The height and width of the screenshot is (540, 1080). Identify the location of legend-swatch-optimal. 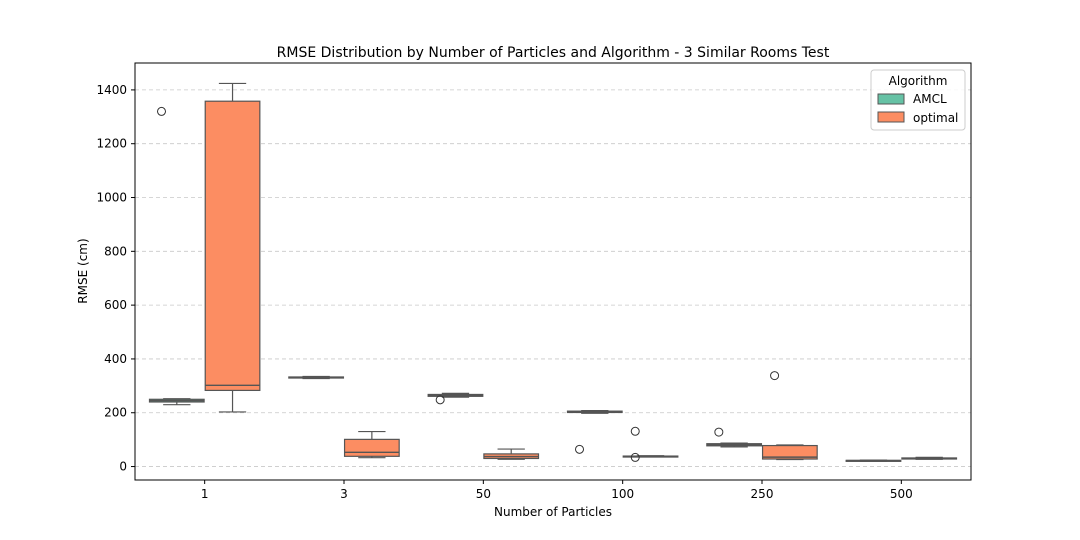
(891, 117).